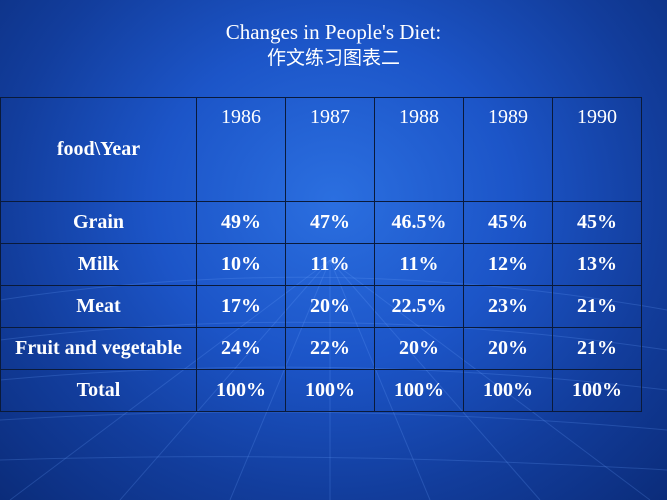  Describe the element at coordinates (508, 306) in the screenshot. I see `table-cell: 23%` at that location.